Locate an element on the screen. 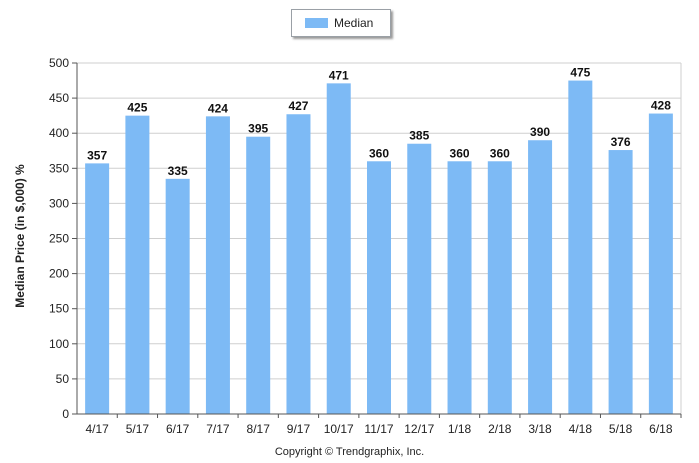  data-label: 427 is located at coordinates (298, 106).